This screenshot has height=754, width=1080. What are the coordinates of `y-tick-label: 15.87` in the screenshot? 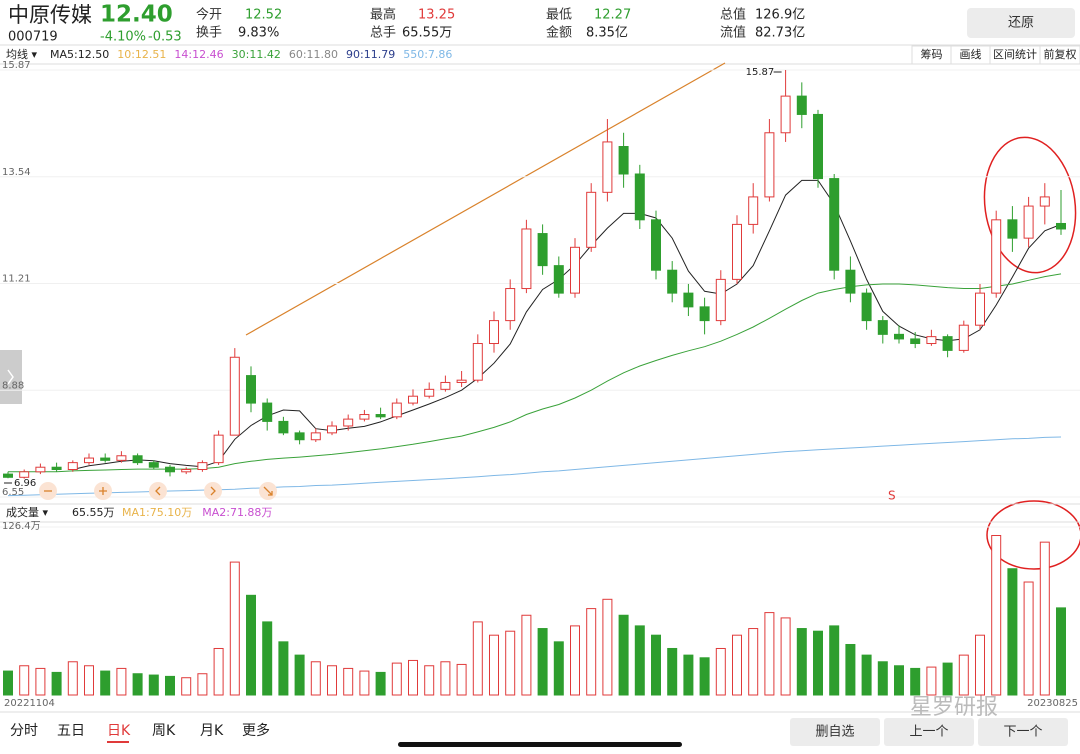 It's located at (16, 65).